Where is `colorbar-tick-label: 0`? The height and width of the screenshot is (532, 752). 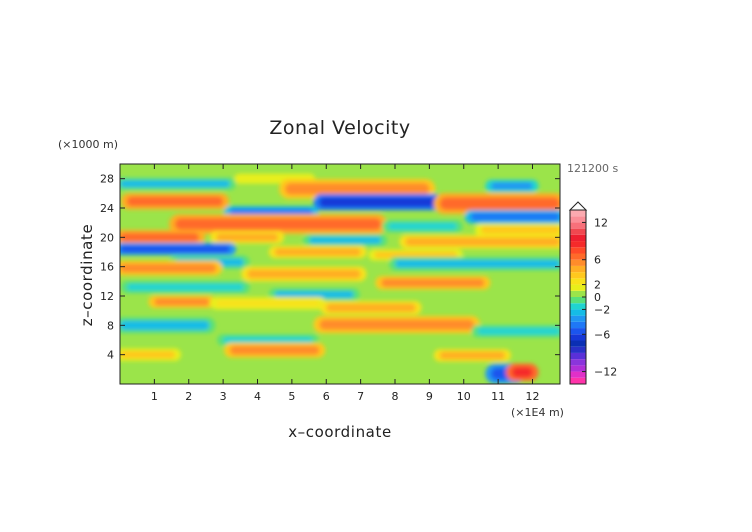 colorbar-tick-label: 0 is located at coordinates (597, 297).